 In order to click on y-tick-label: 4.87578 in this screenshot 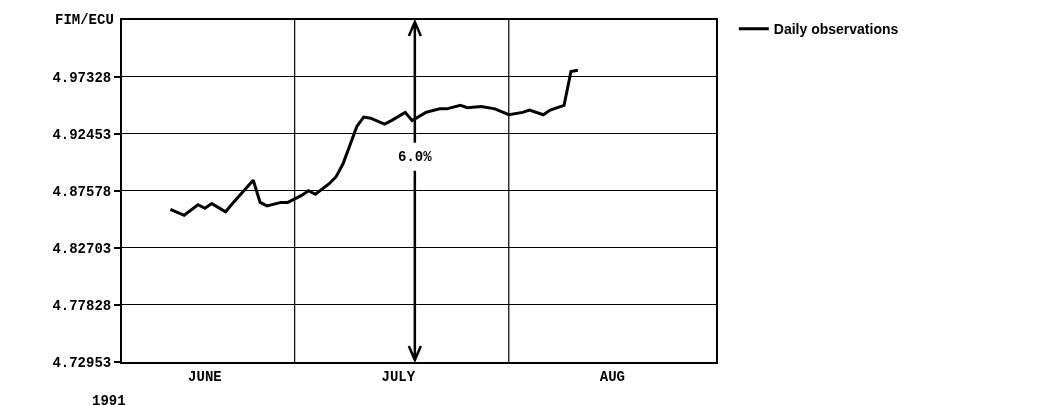, I will do `click(82, 191)`.